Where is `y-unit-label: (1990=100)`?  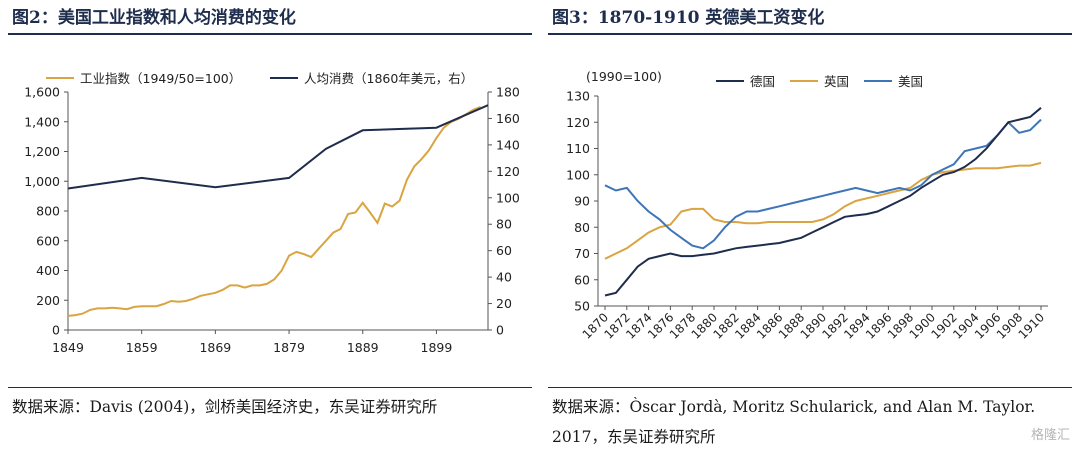 y-unit-label: (1990=100) is located at coordinates (624, 76).